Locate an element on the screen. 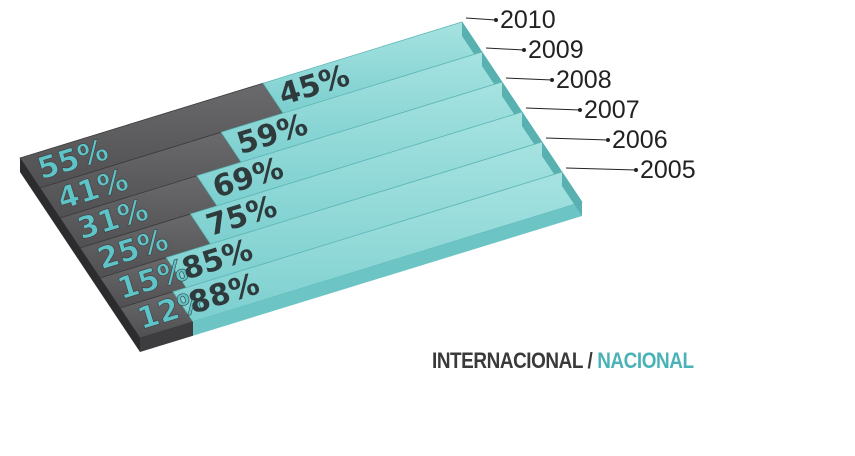 This screenshot has height=456, width=855. legend-nacional: NACIONAL is located at coordinates (645, 360).